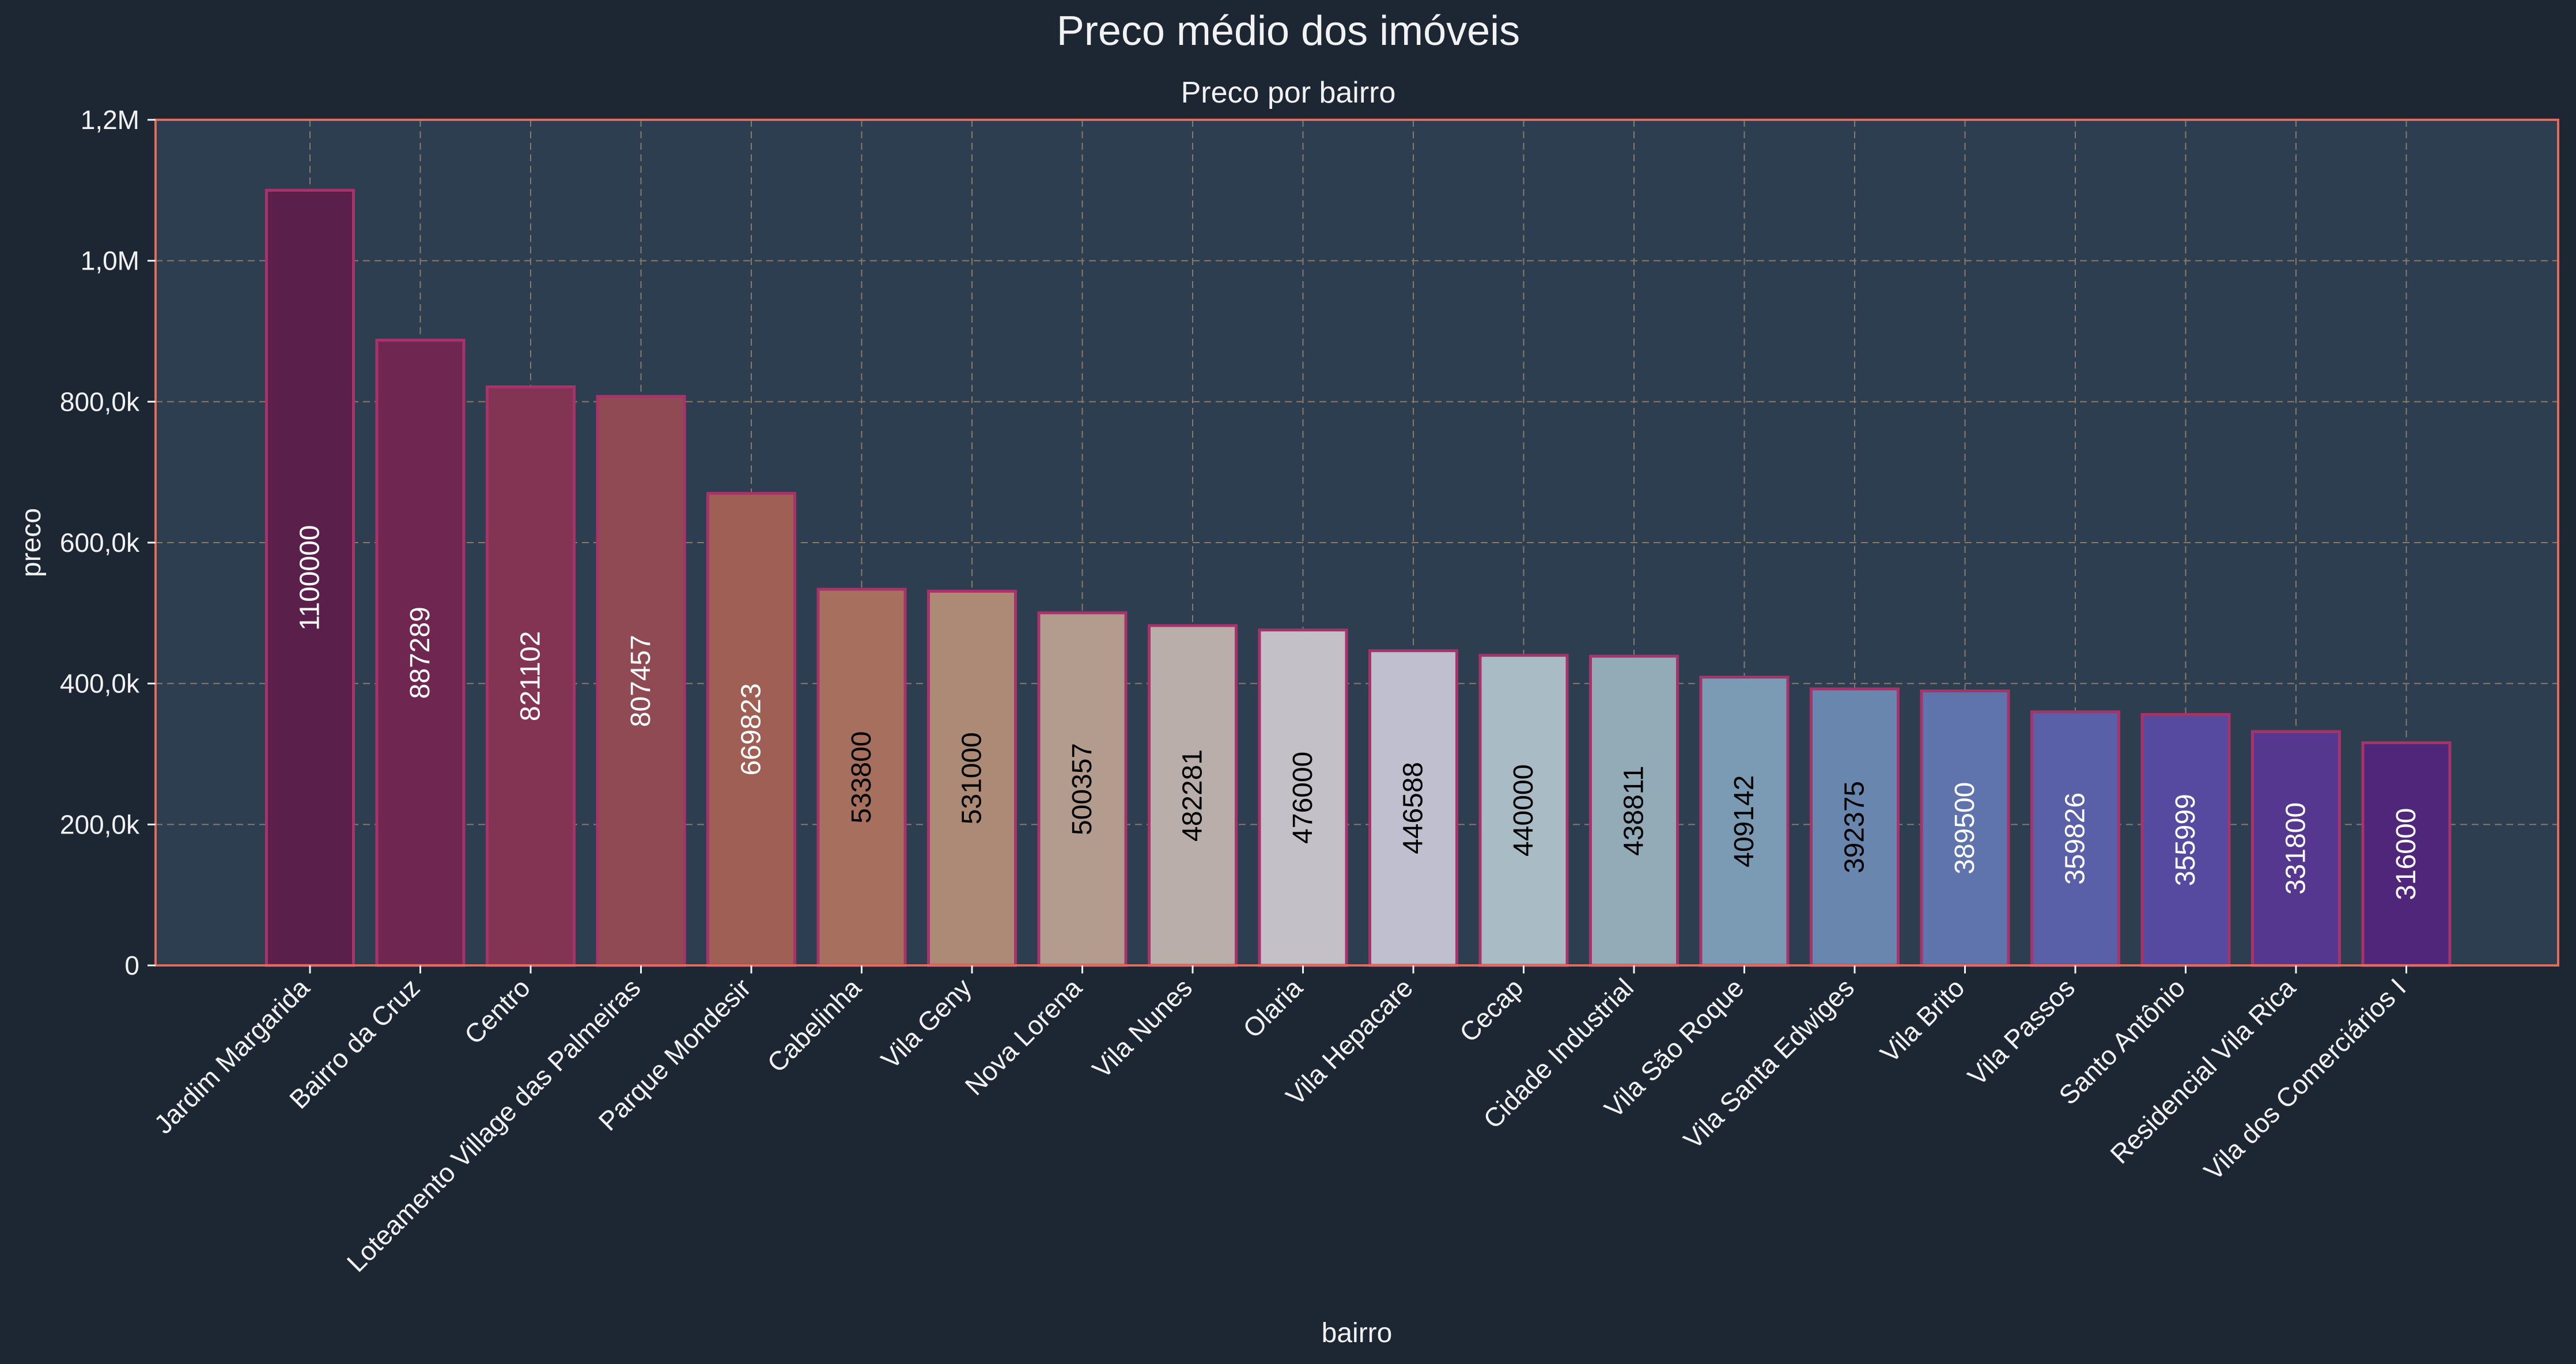  Describe the element at coordinates (100, 543) in the screenshot. I see `y-tick-label: 600,0k` at that location.